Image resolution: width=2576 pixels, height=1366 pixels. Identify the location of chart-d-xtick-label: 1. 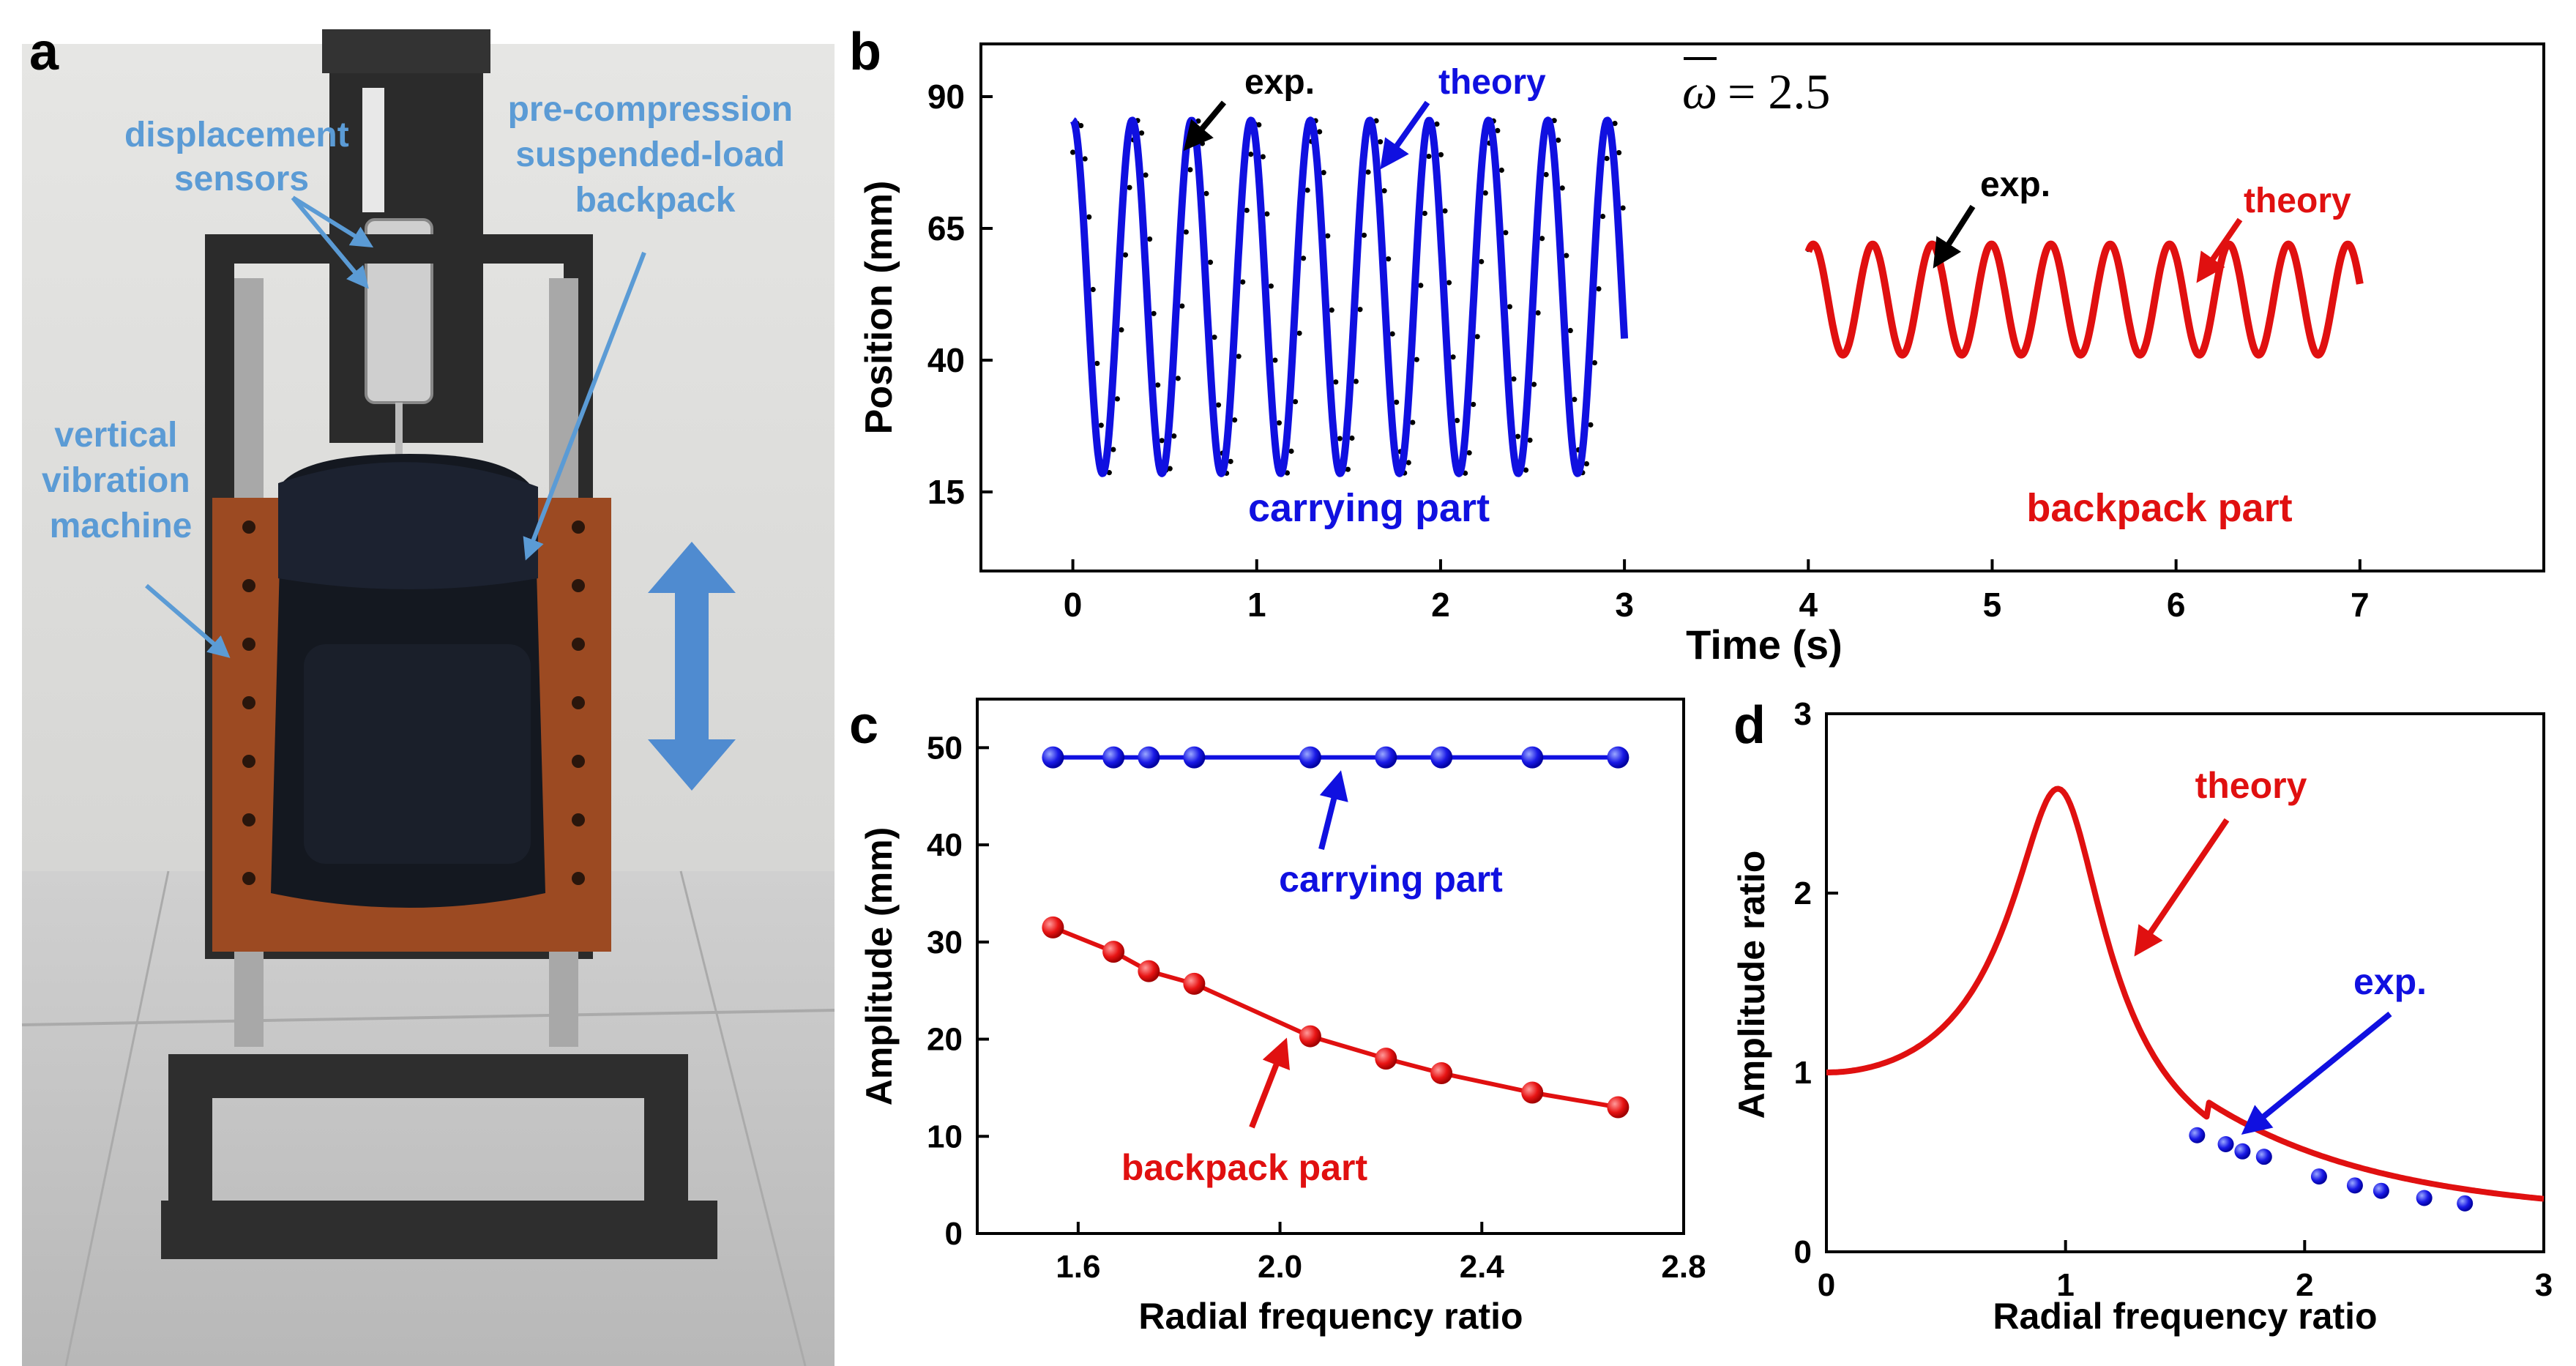
(2065, 1285).